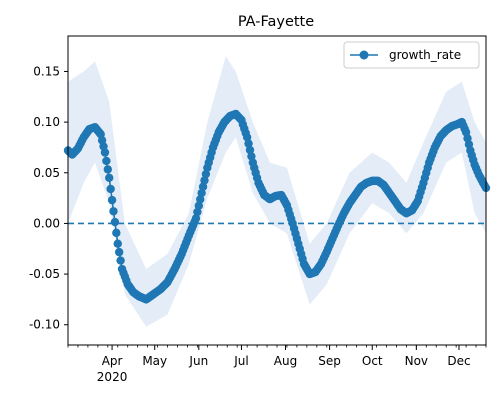 This screenshot has width=500, height=400. What do you see at coordinates (329, 361) in the screenshot?
I see `x-tick-label: Sep` at bounding box center [329, 361].